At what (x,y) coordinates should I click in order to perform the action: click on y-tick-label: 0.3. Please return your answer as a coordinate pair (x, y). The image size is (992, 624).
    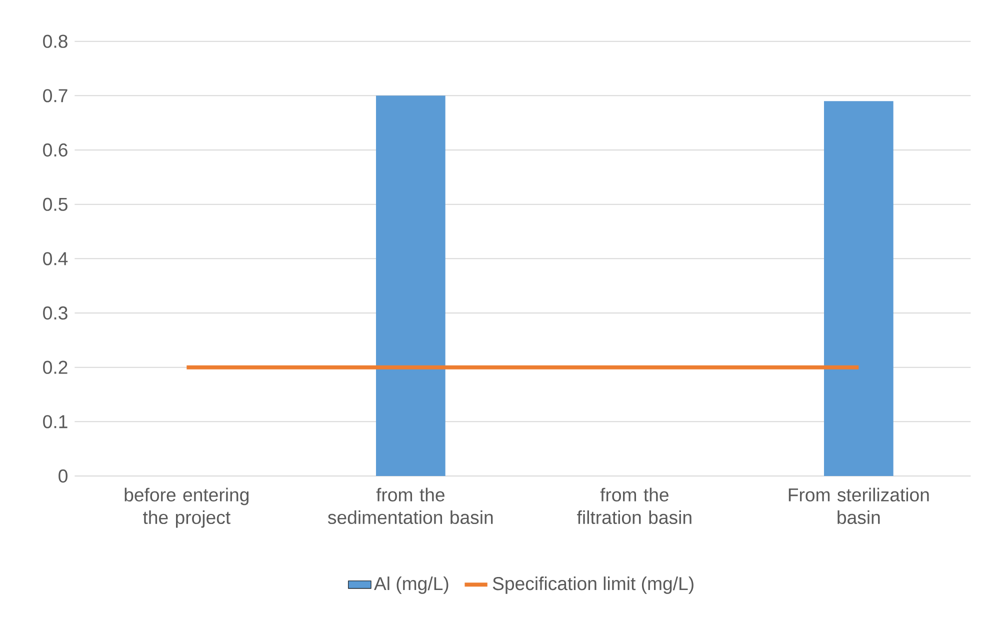
    Looking at the image, I should click on (55, 313).